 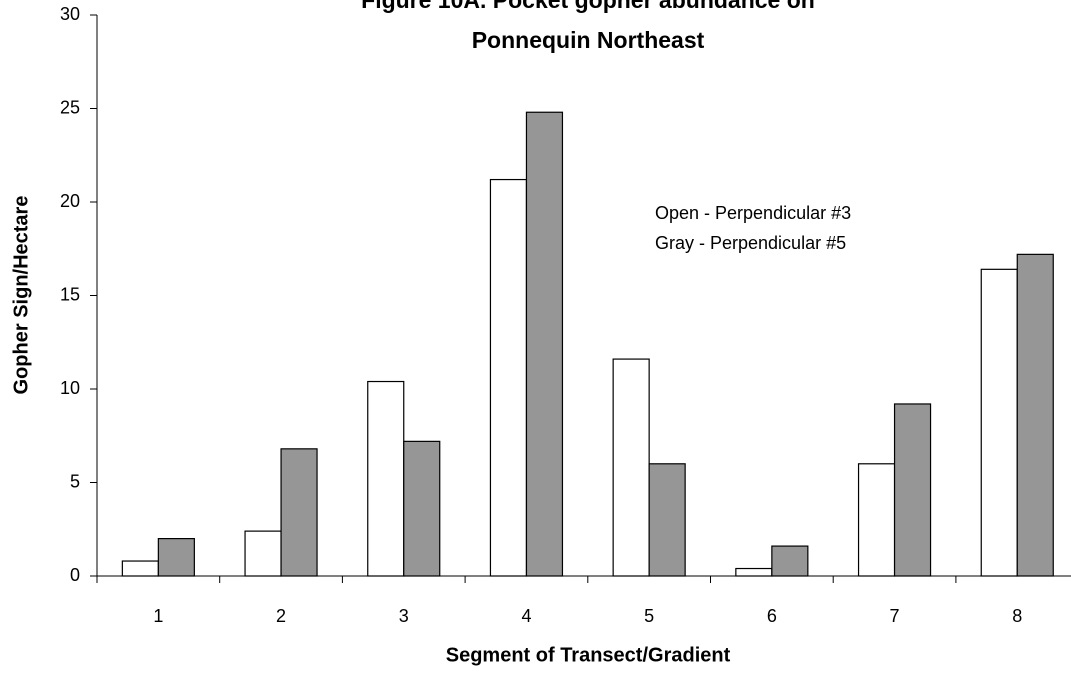 I want to click on y-tick-label: 30, so click(x=70, y=14).